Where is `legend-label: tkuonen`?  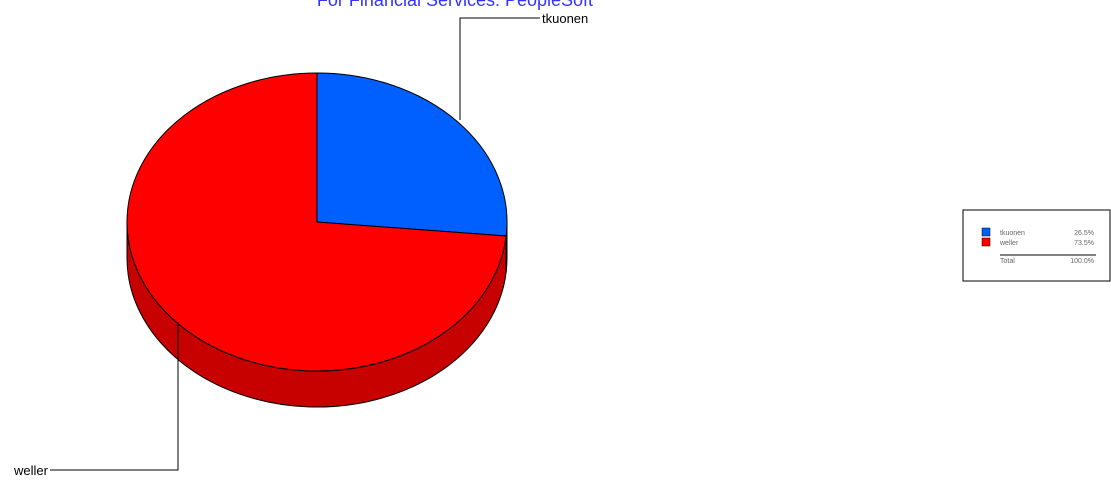 legend-label: tkuonen is located at coordinates (1012, 233).